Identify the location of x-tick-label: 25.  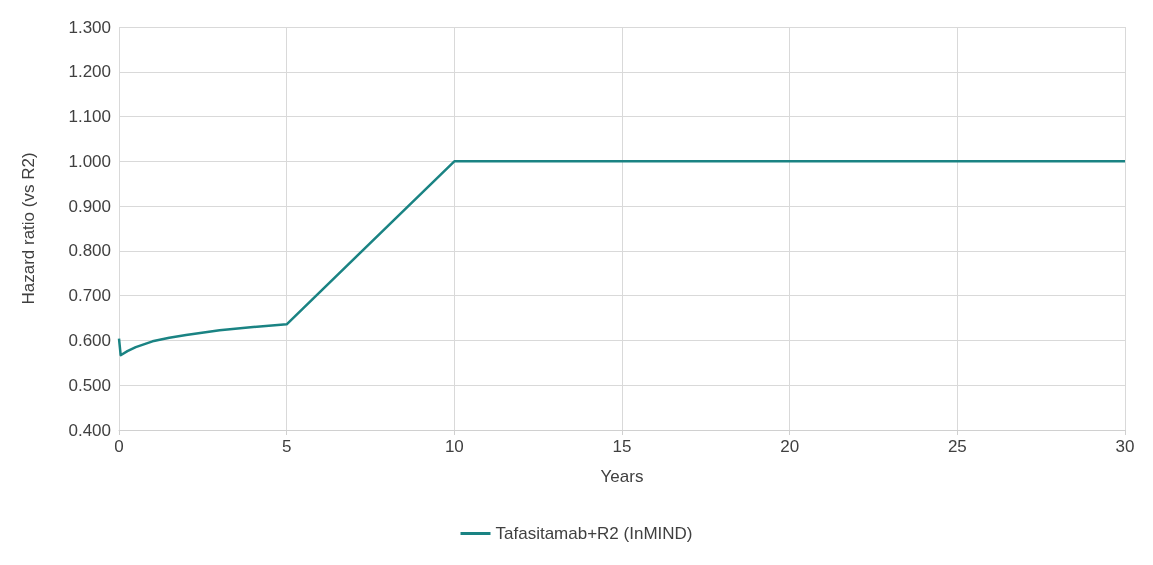
(957, 446).